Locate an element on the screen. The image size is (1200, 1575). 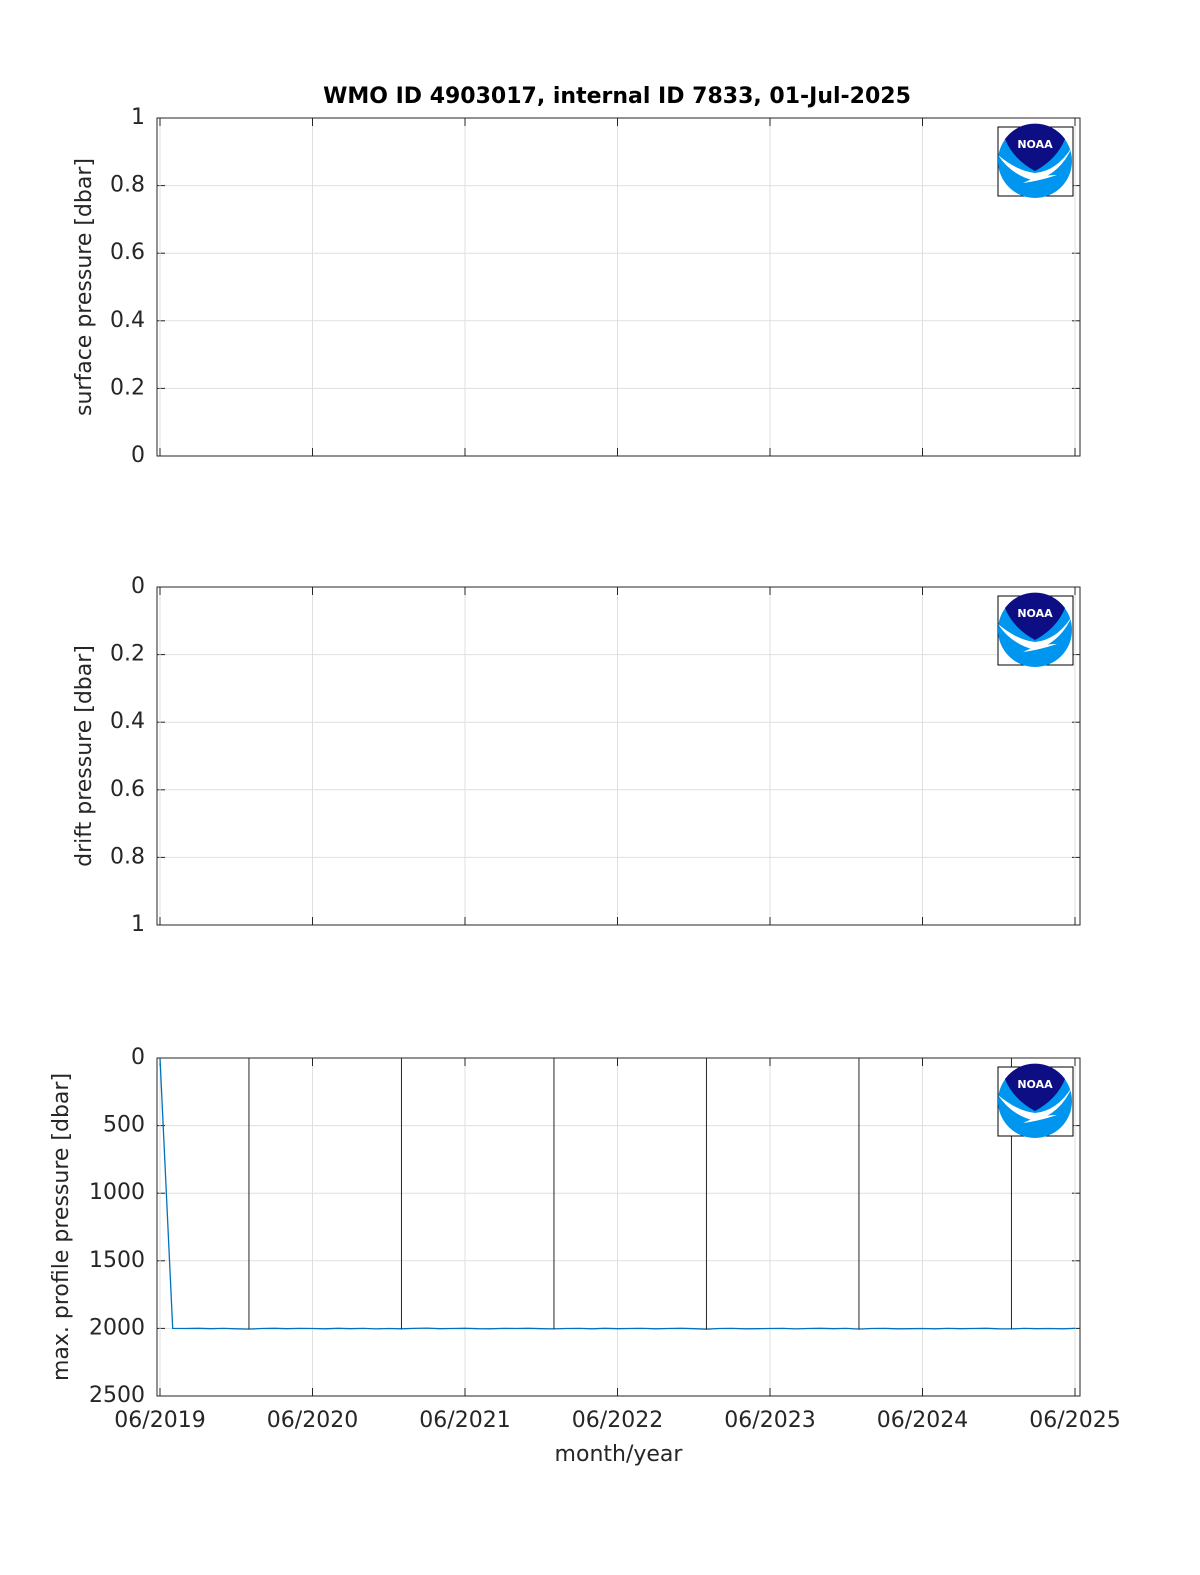
data-line is located at coordinates (617, 1193).